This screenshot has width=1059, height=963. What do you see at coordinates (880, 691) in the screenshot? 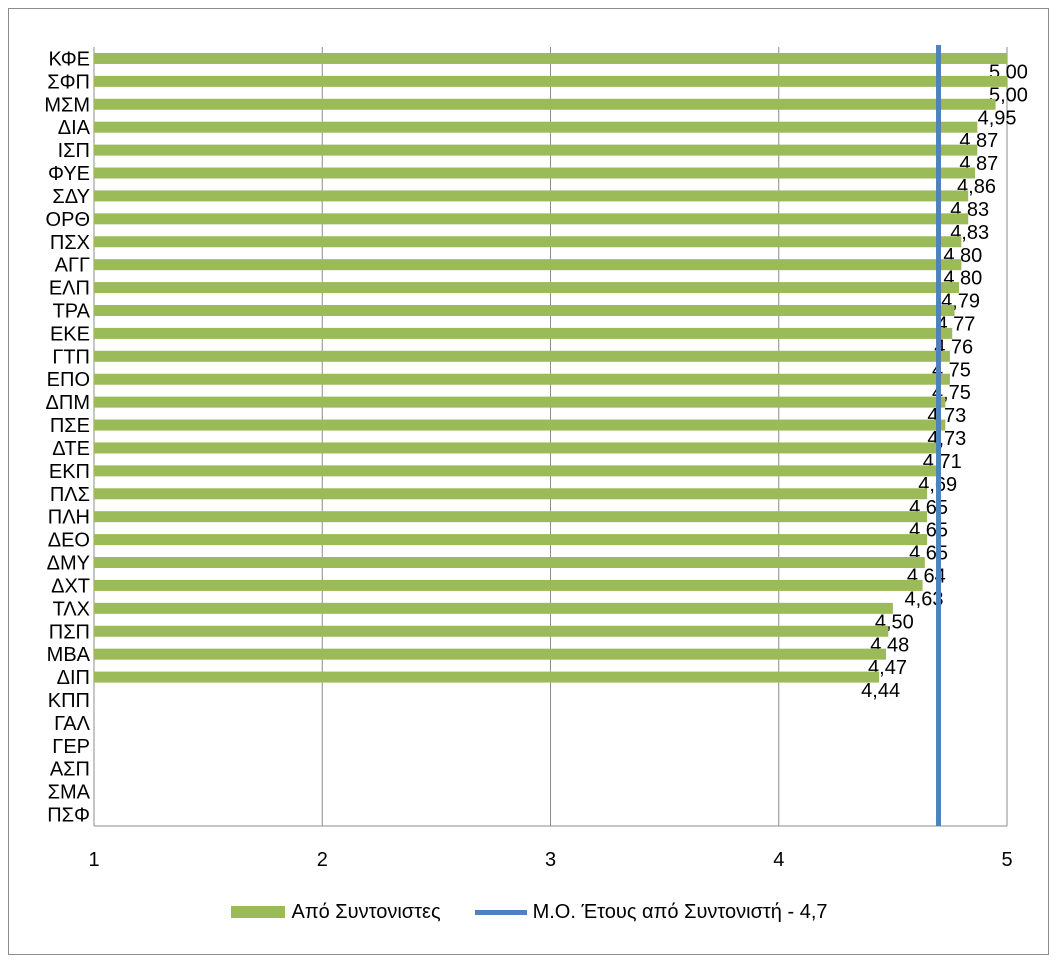
I see `data-label: 4,44` at bounding box center [880, 691].